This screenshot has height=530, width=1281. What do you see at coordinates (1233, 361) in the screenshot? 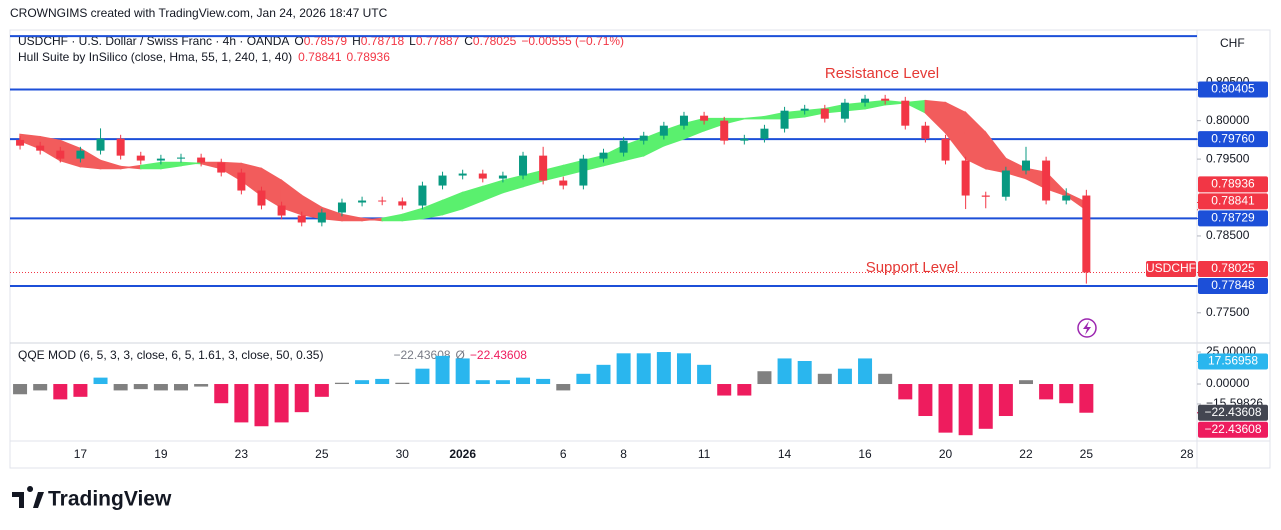
I see `price-tag-label: 17.56958` at bounding box center [1233, 361].